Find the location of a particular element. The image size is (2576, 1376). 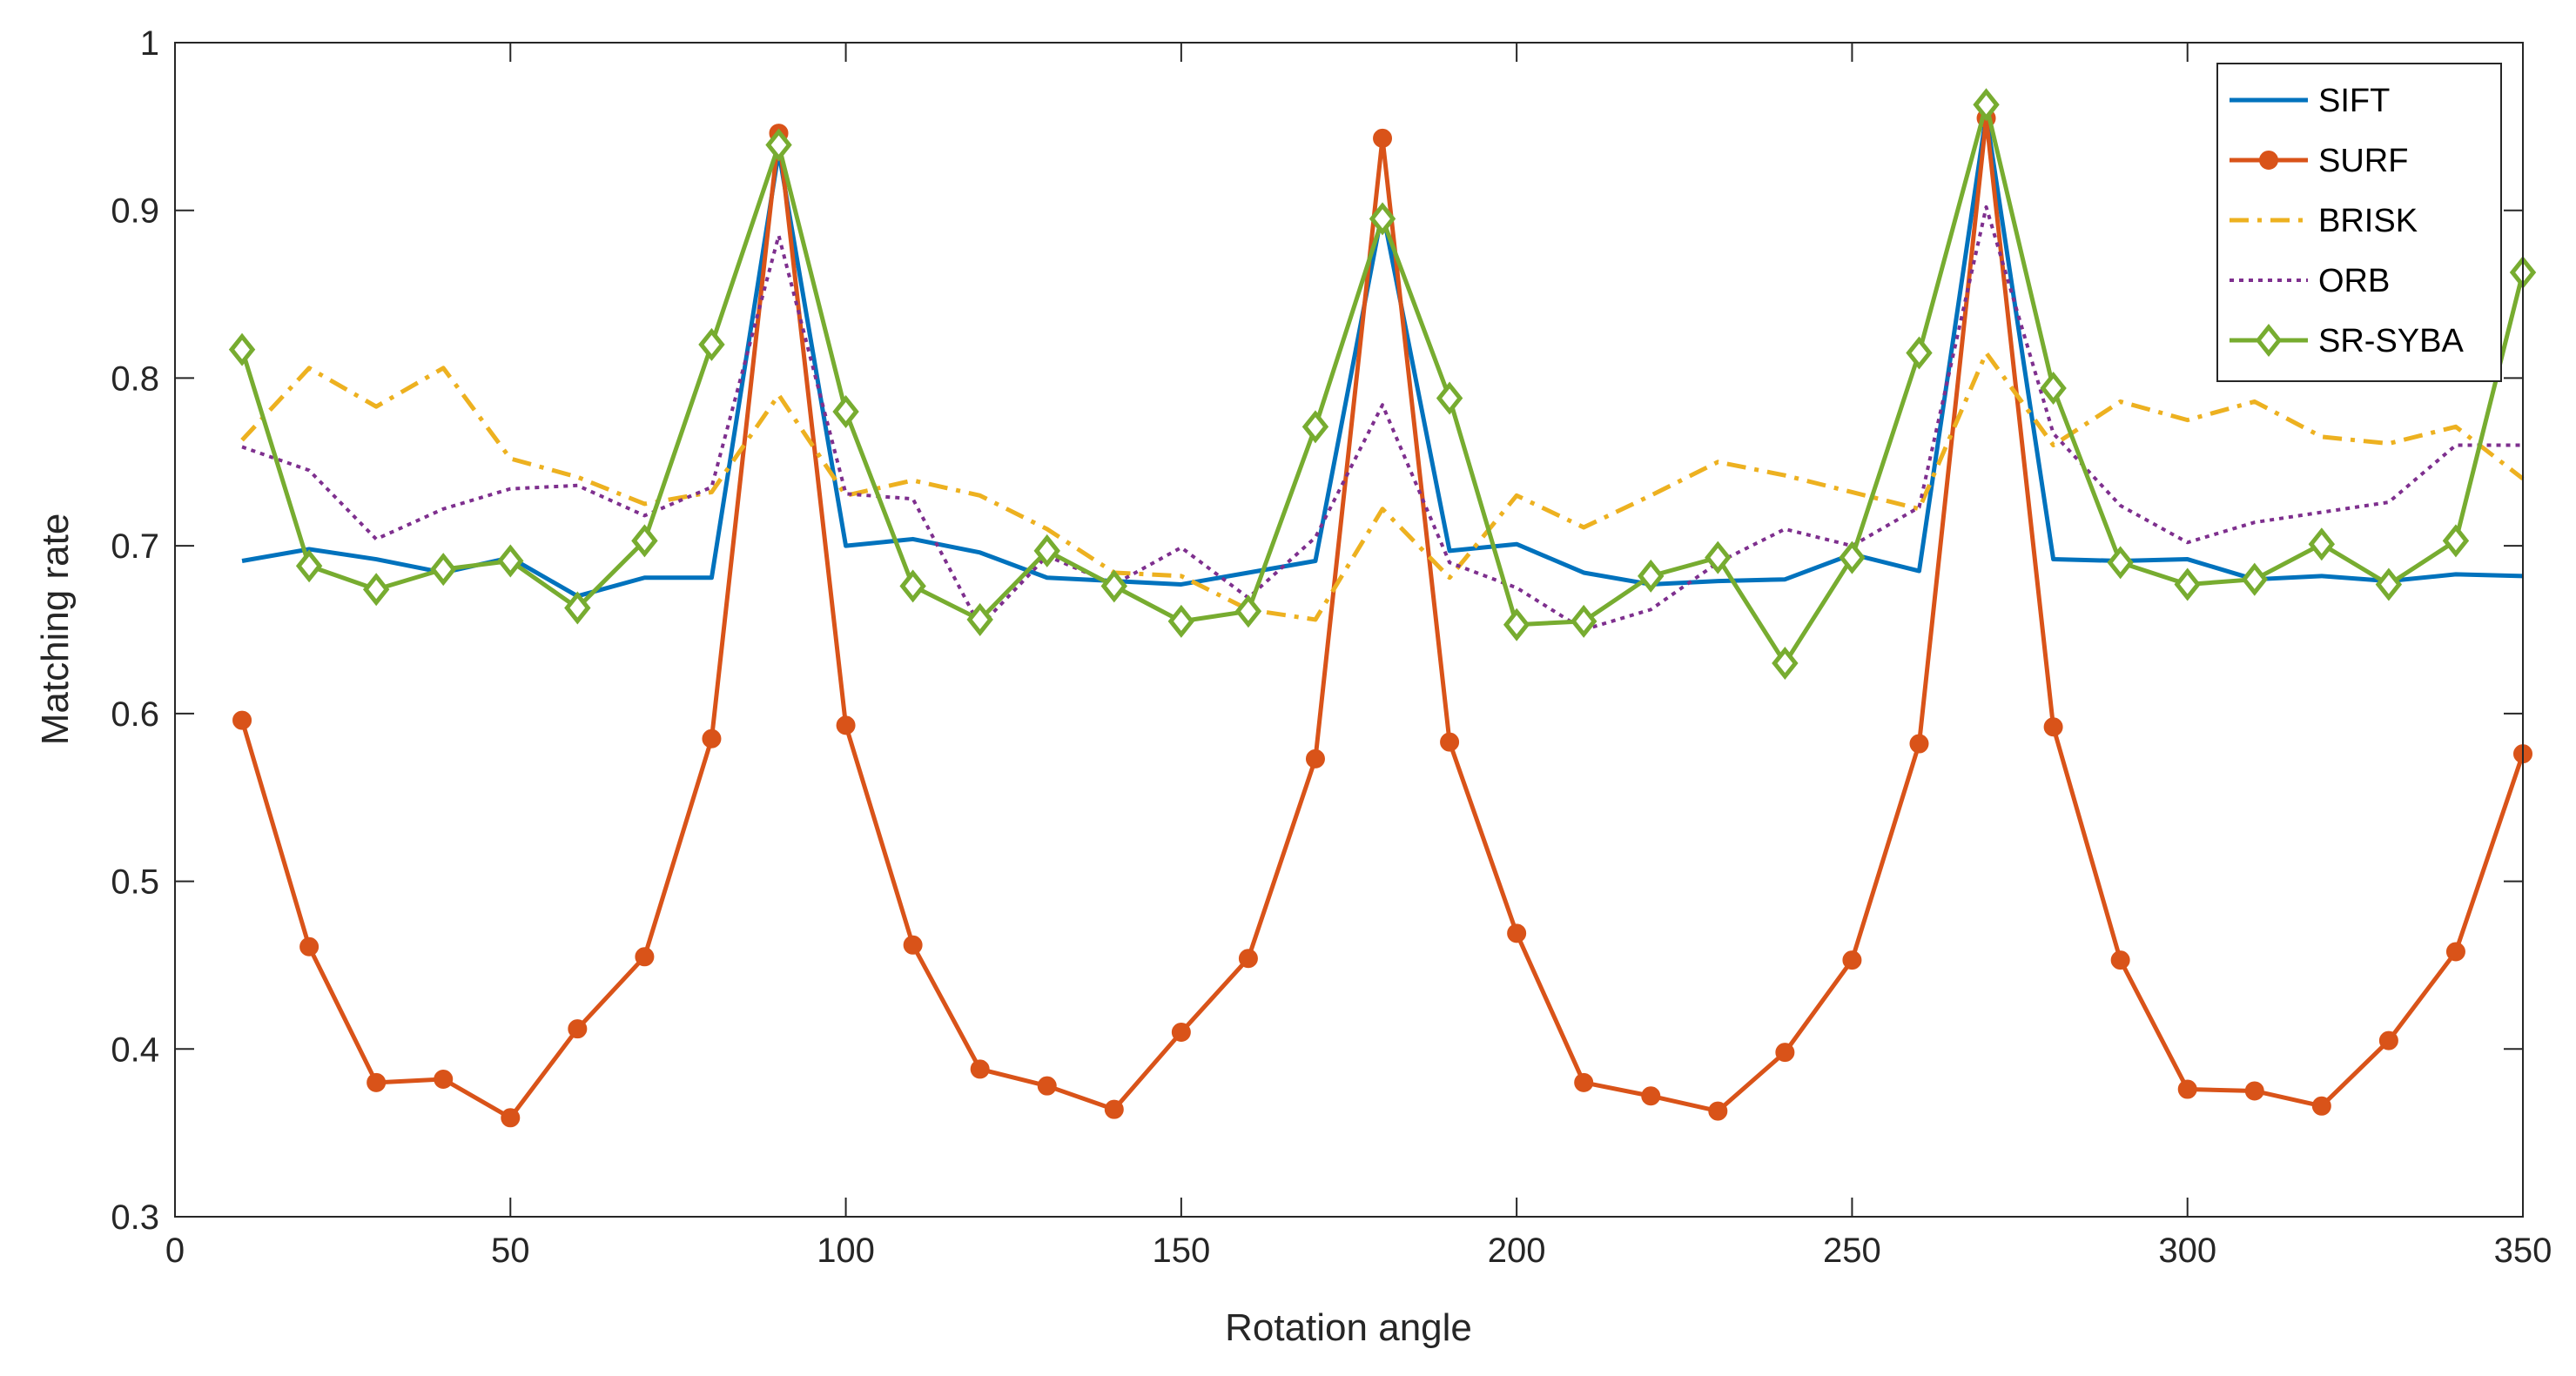

legend-entry-orb: ORB is located at coordinates (2310, 281).